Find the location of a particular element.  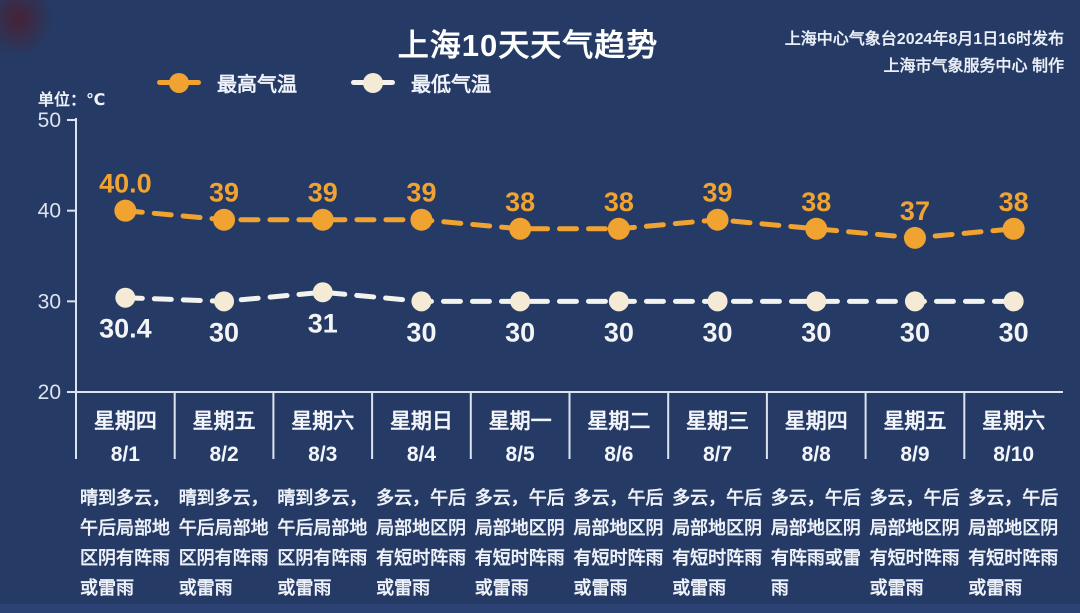

page-title: 上海10天天气趋势 is located at coordinates (528, 45).